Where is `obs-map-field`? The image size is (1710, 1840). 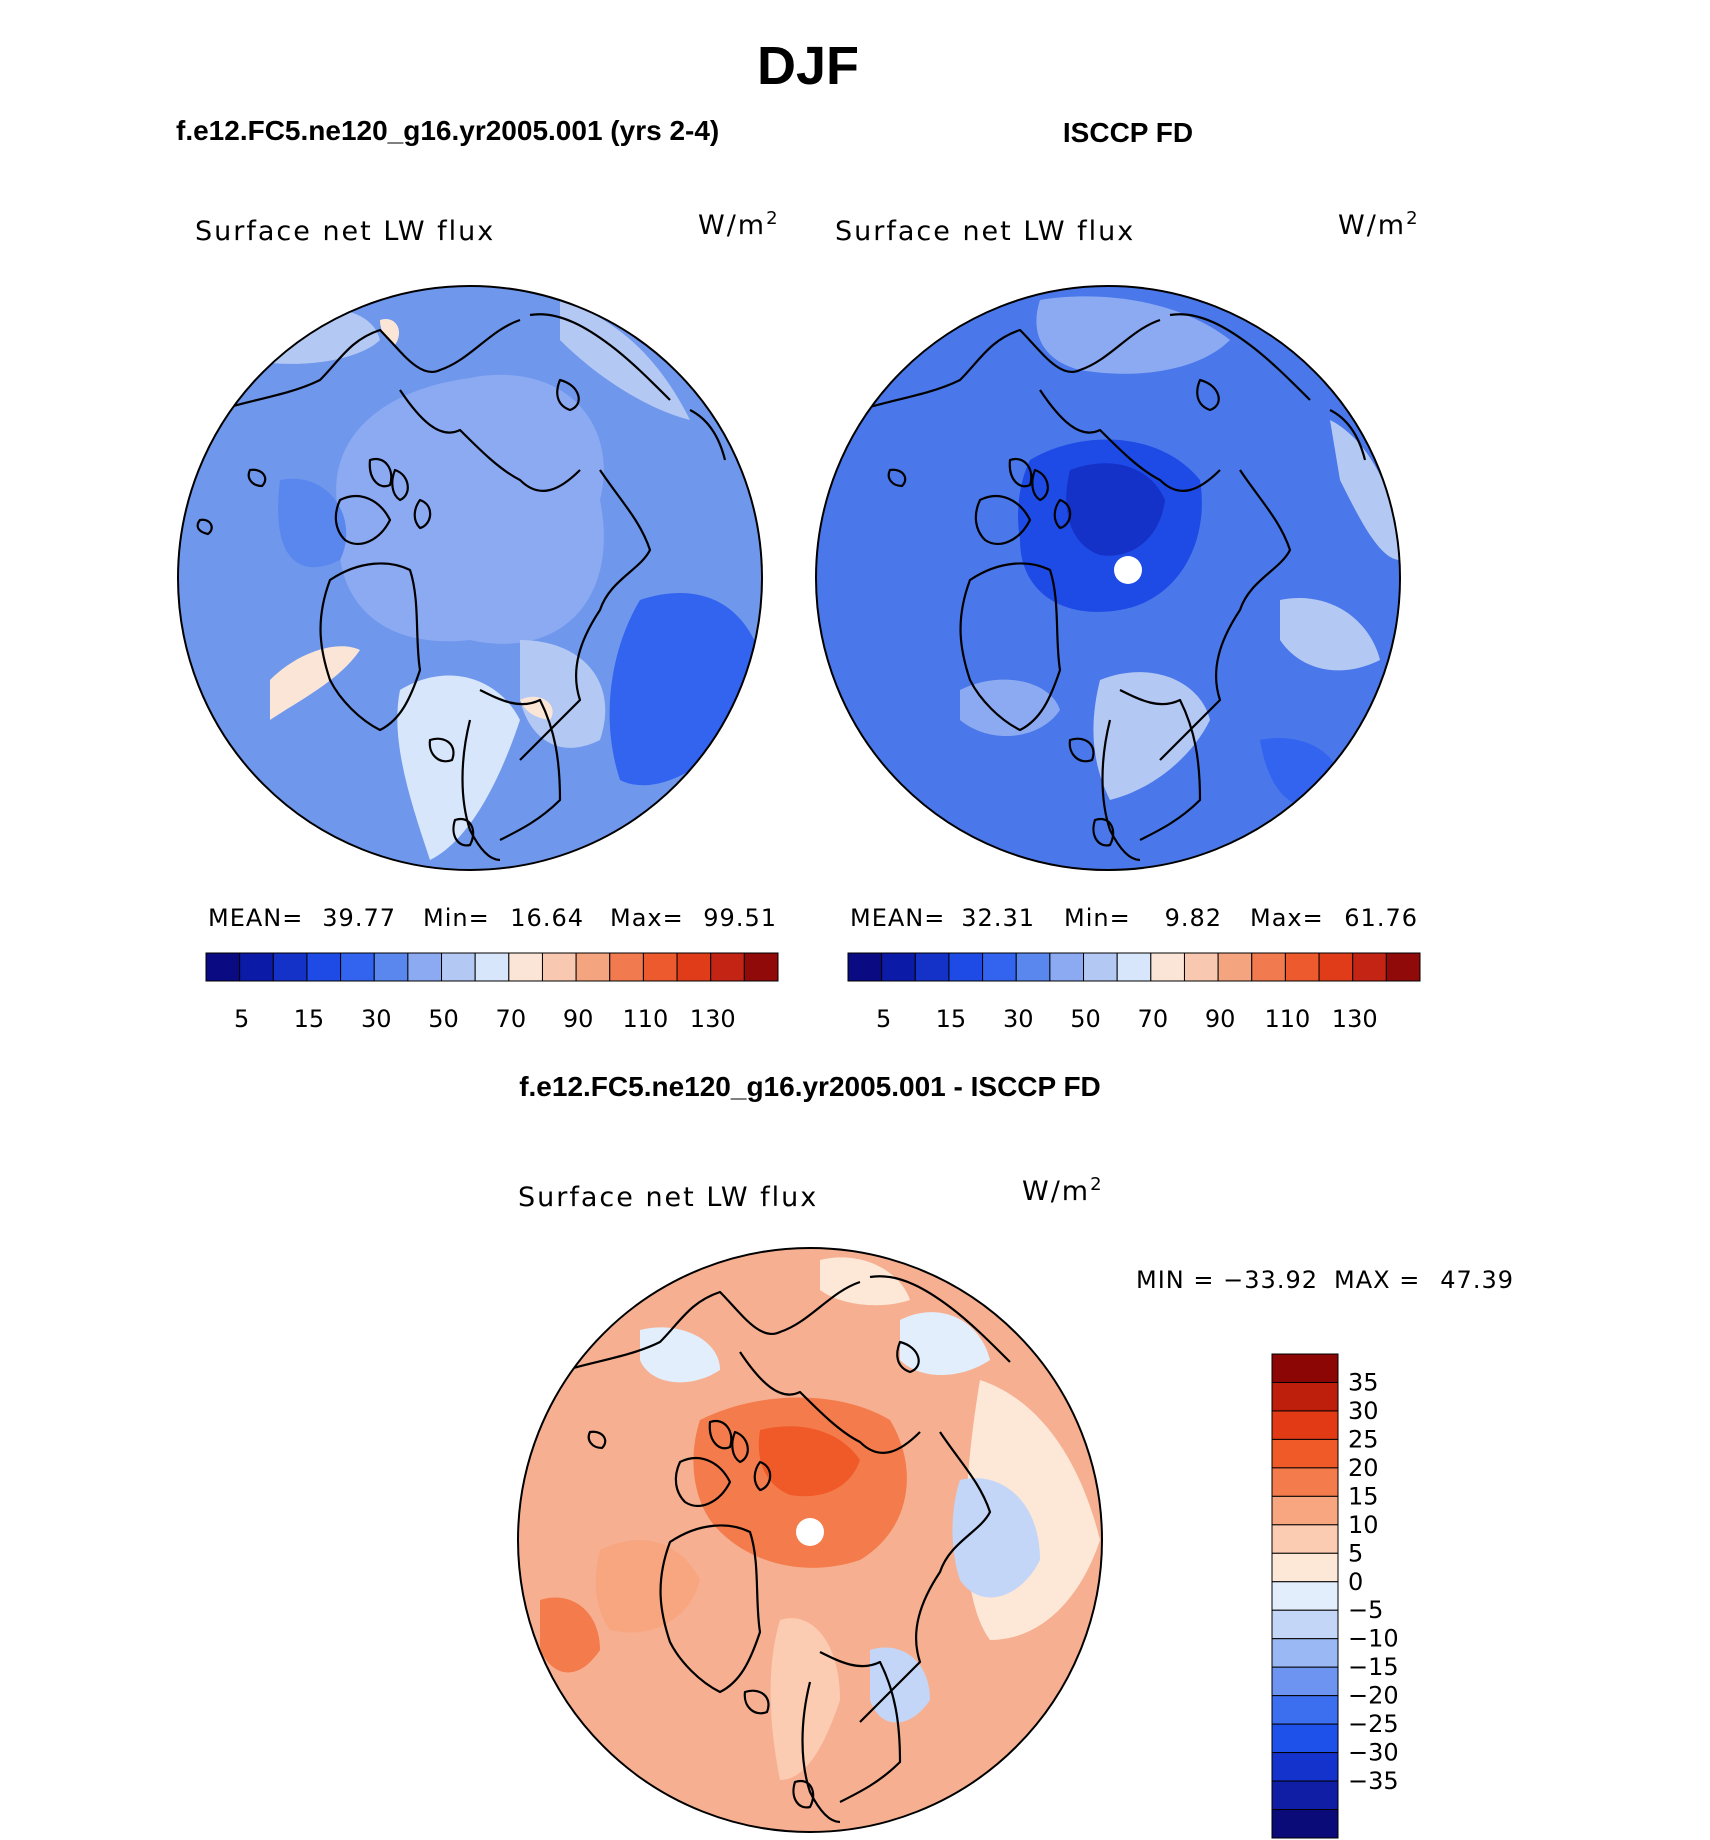 obs-map-field is located at coordinates (1108, 578).